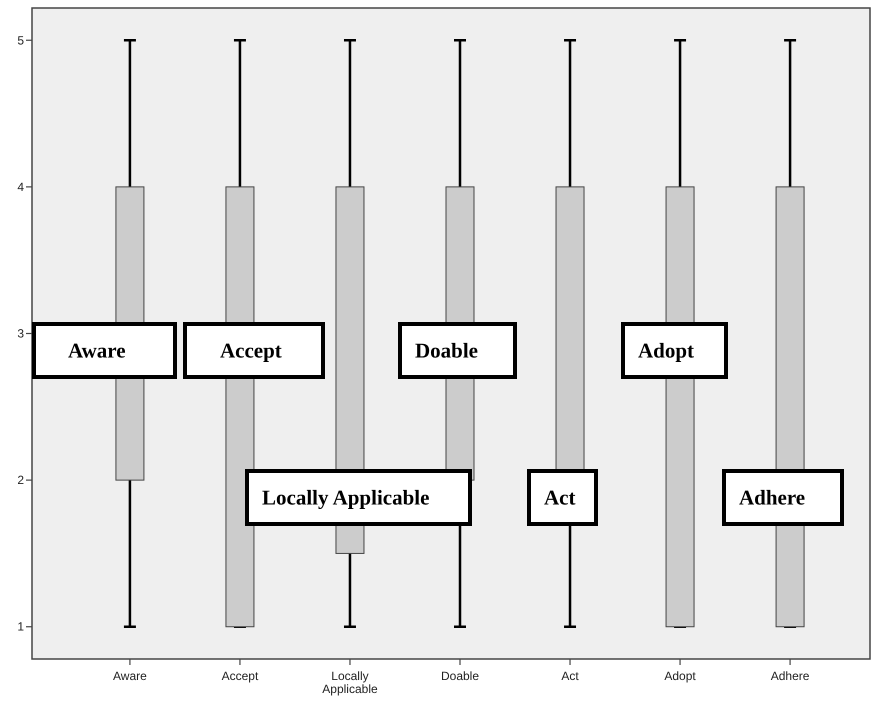 This screenshot has height=702, width=872. What do you see at coordinates (570, 676) in the screenshot?
I see `x-tick-label: Act` at bounding box center [570, 676].